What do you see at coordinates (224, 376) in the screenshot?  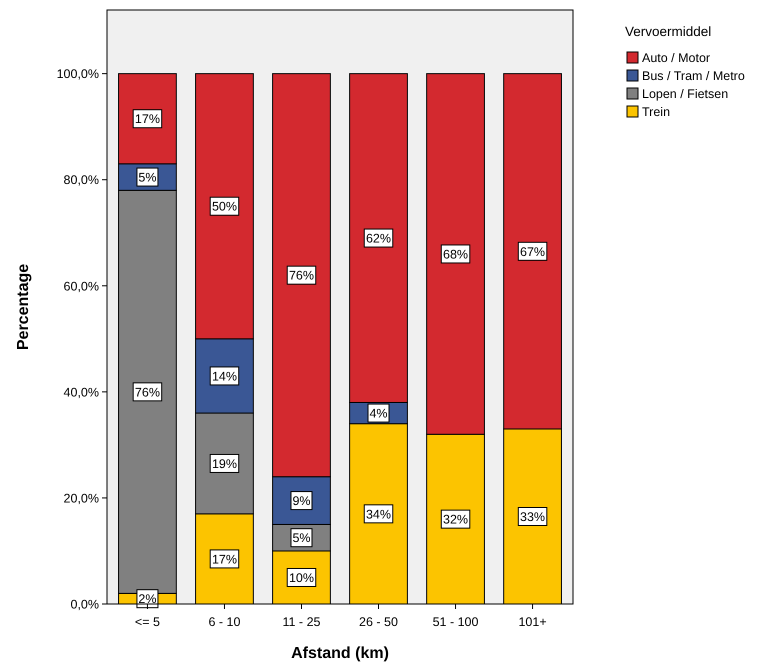 I see `data-label: 14%` at bounding box center [224, 376].